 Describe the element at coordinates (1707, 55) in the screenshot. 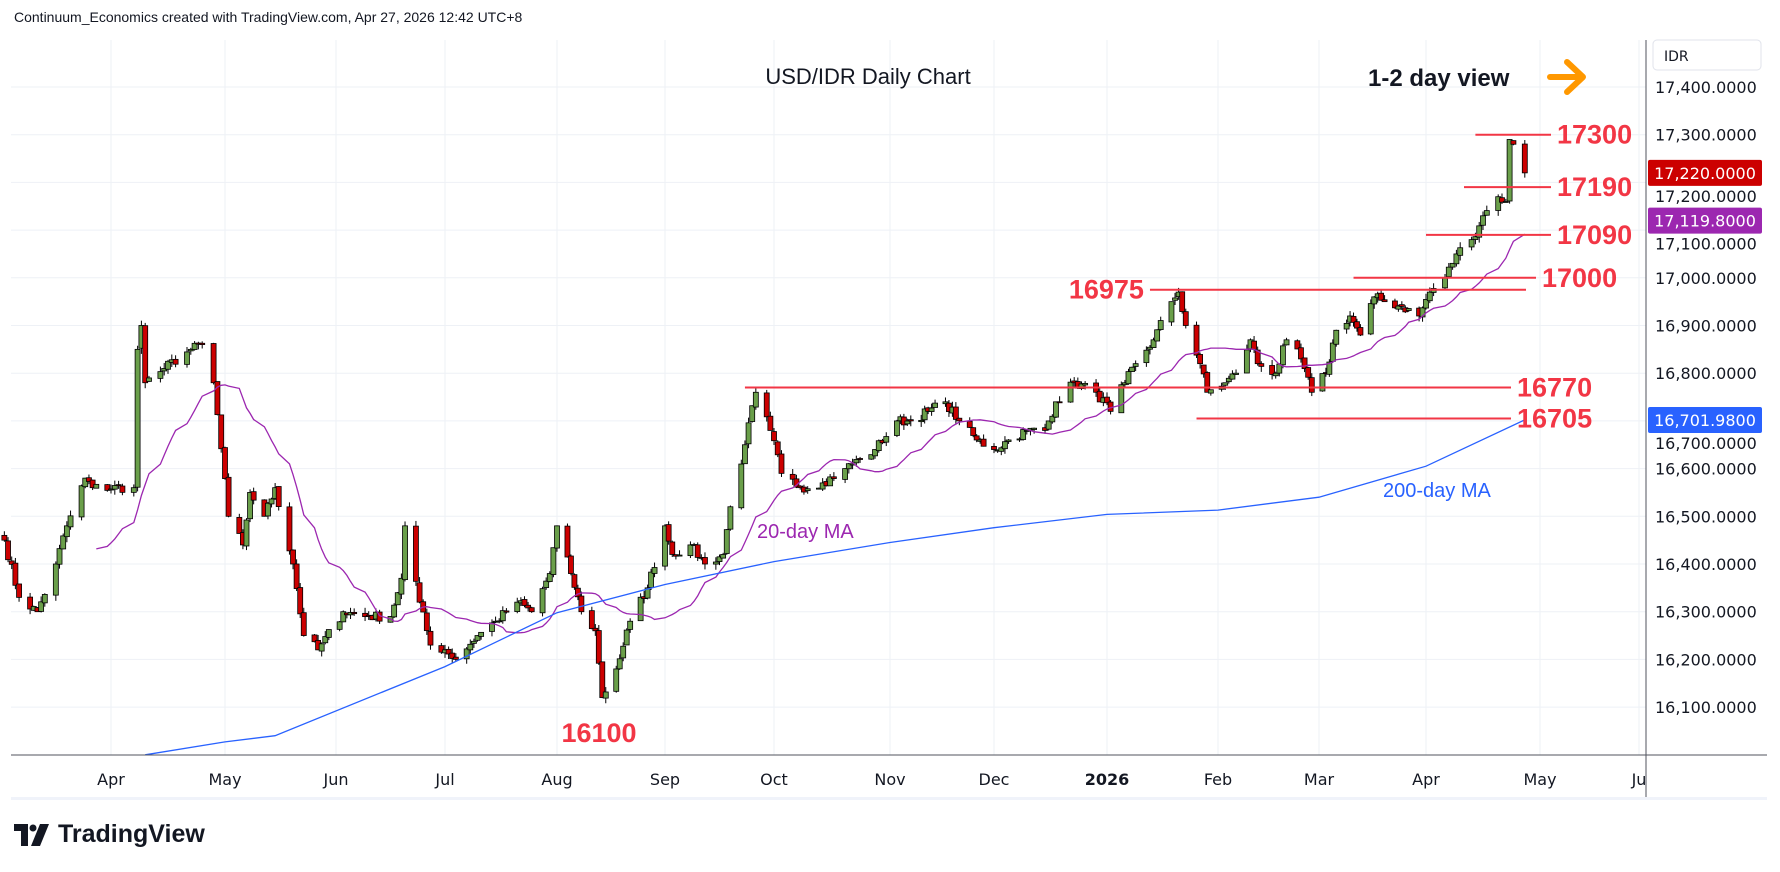

I see `currency-box: IDR` at that location.